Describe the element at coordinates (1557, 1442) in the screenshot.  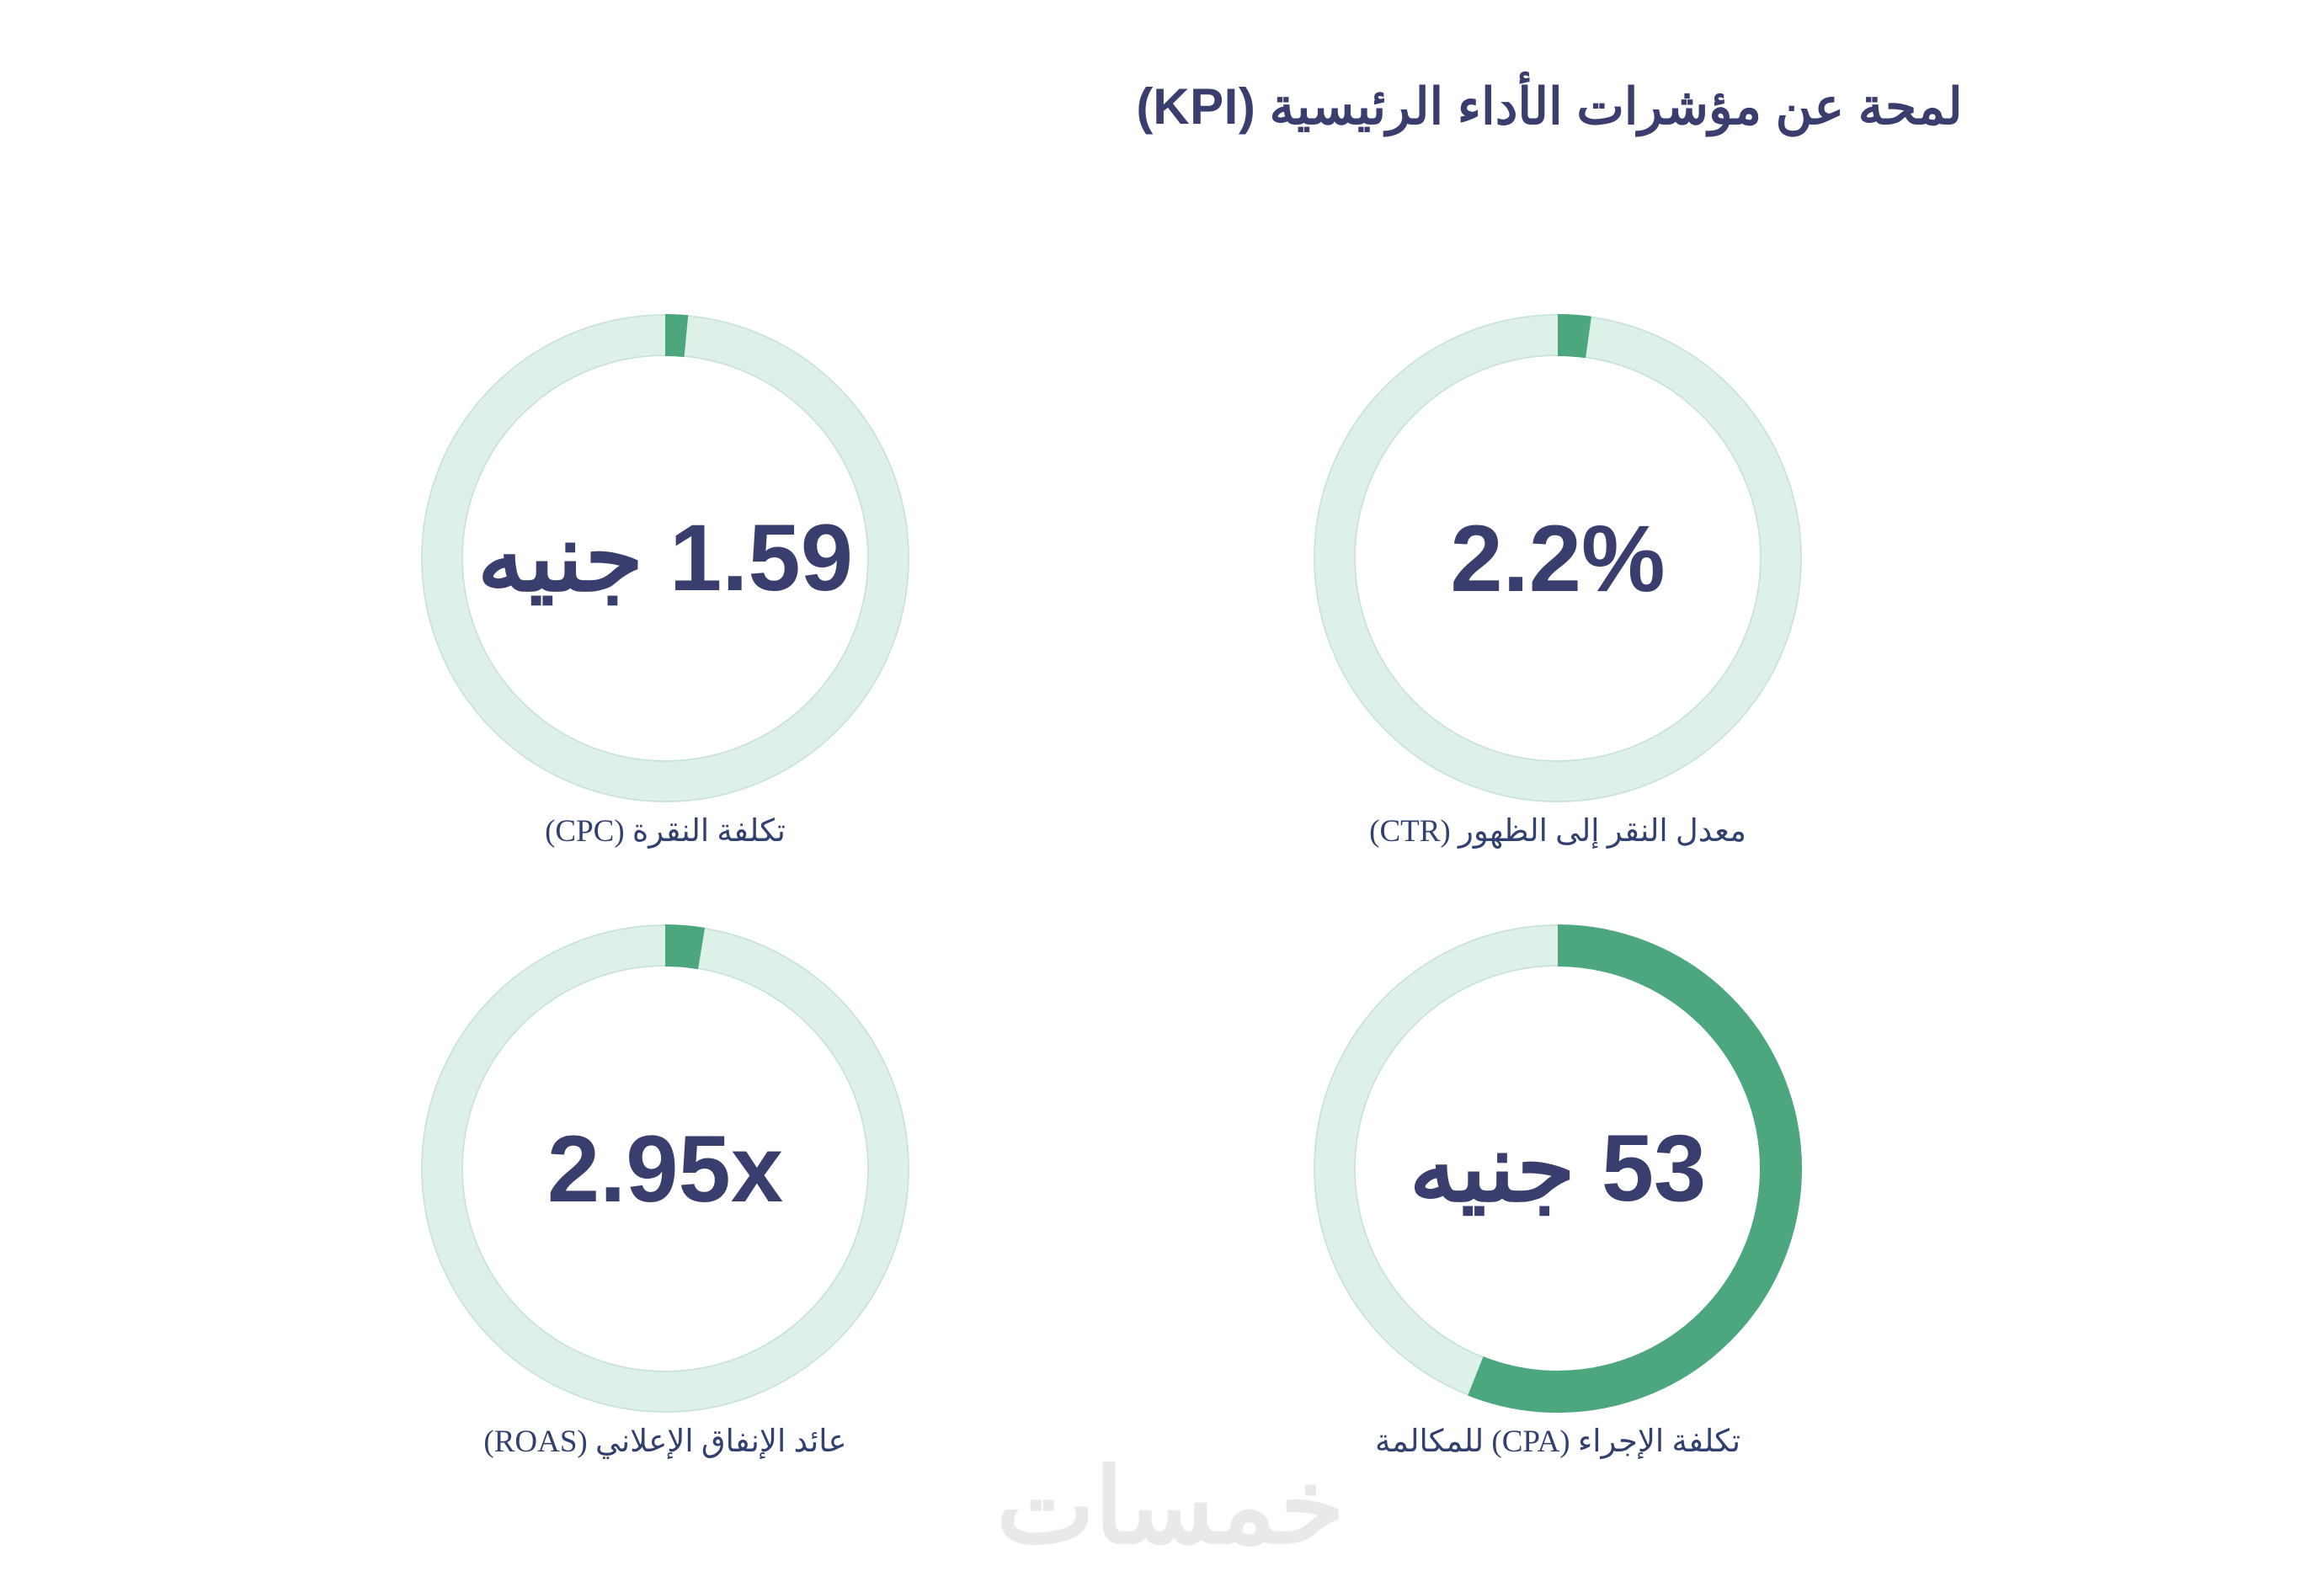
I see `kpi-label-cpa: تكلفة الإجراء (CPA) للمكالمة` at that location.